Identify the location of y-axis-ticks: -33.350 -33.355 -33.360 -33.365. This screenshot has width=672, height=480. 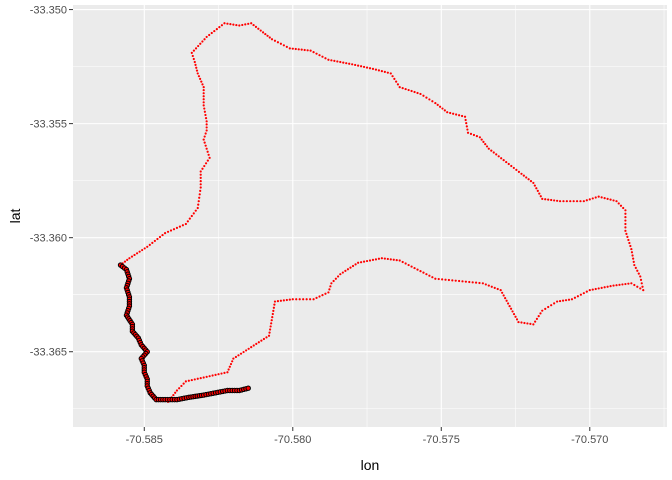
(51, 182).